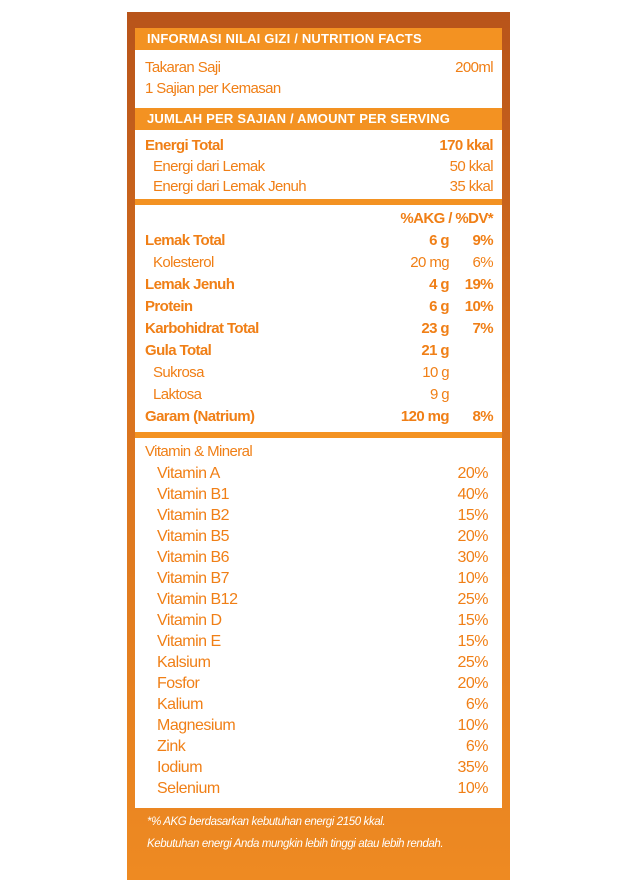 The height and width of the screenshot is (894, 638). I want to click on vitamin-name: Zink, so click(171, 746).